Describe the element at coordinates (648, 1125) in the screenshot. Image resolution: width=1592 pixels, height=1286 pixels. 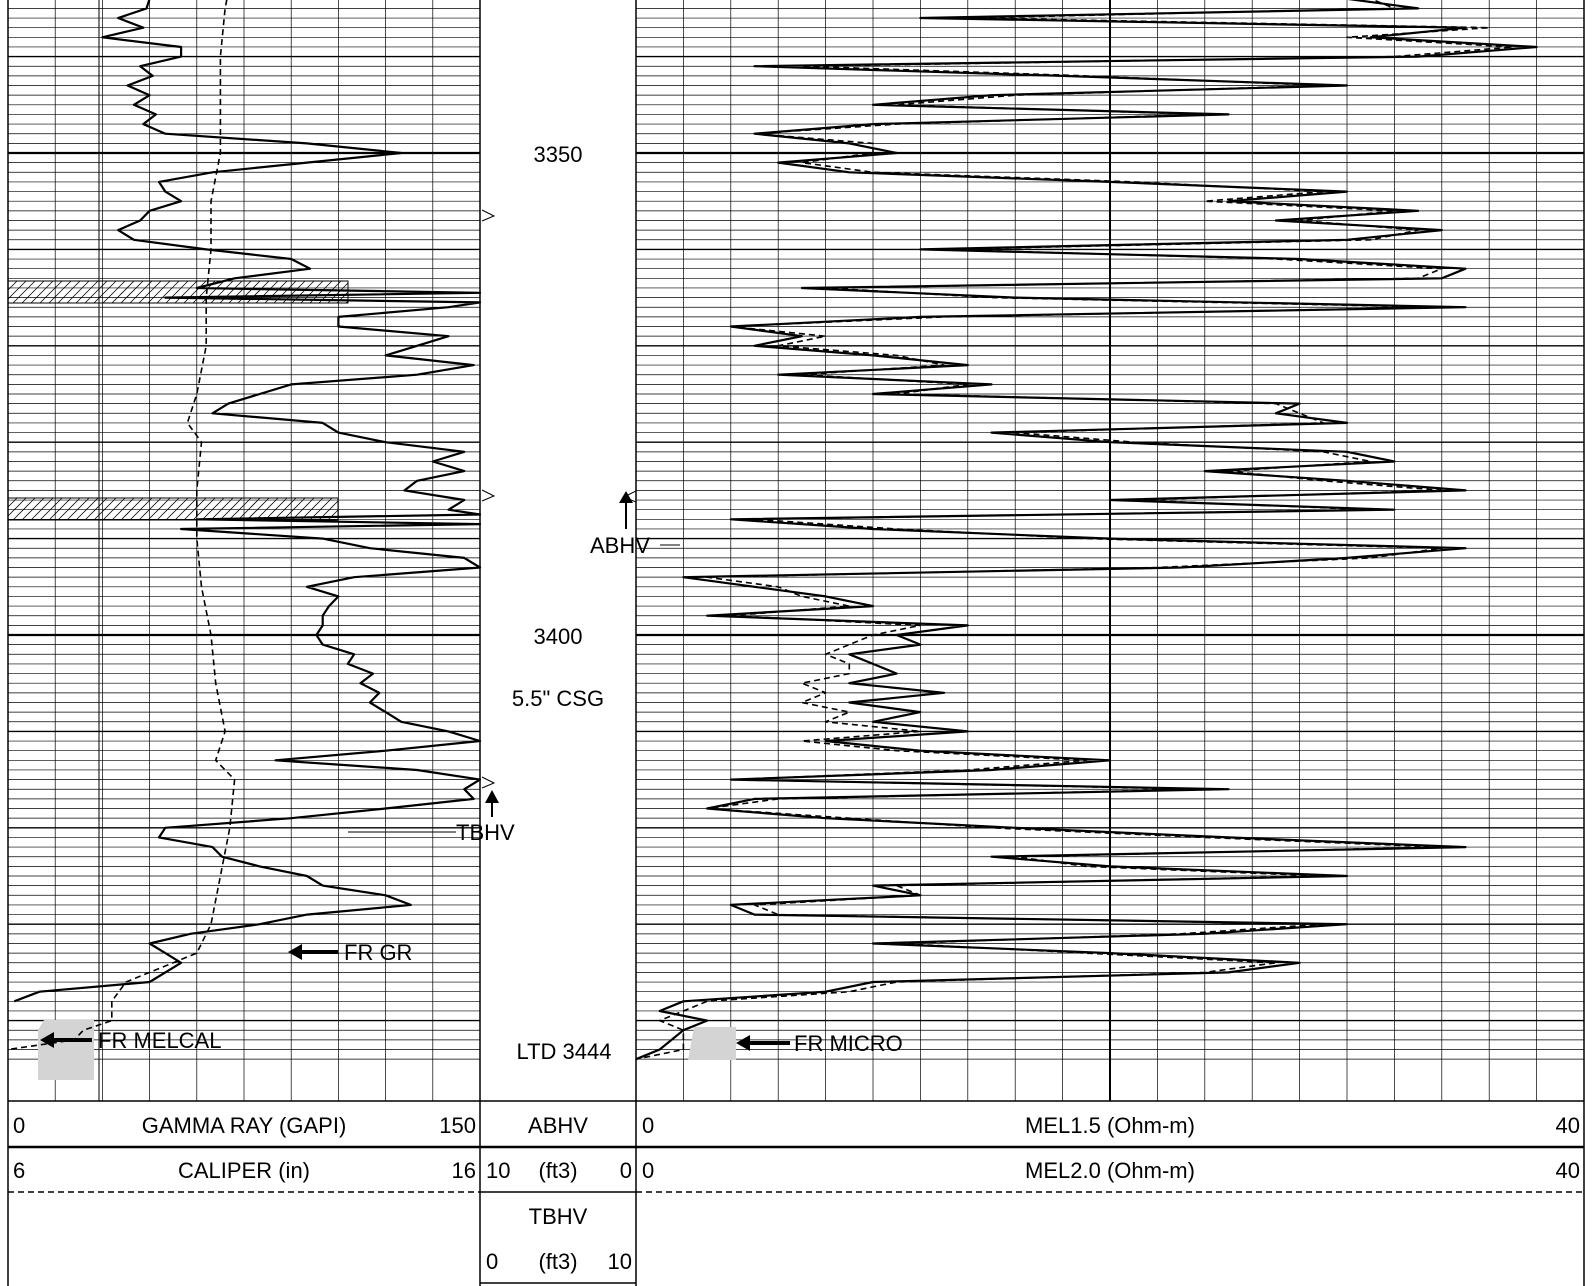
I see `mel15-min: 0` at that location.